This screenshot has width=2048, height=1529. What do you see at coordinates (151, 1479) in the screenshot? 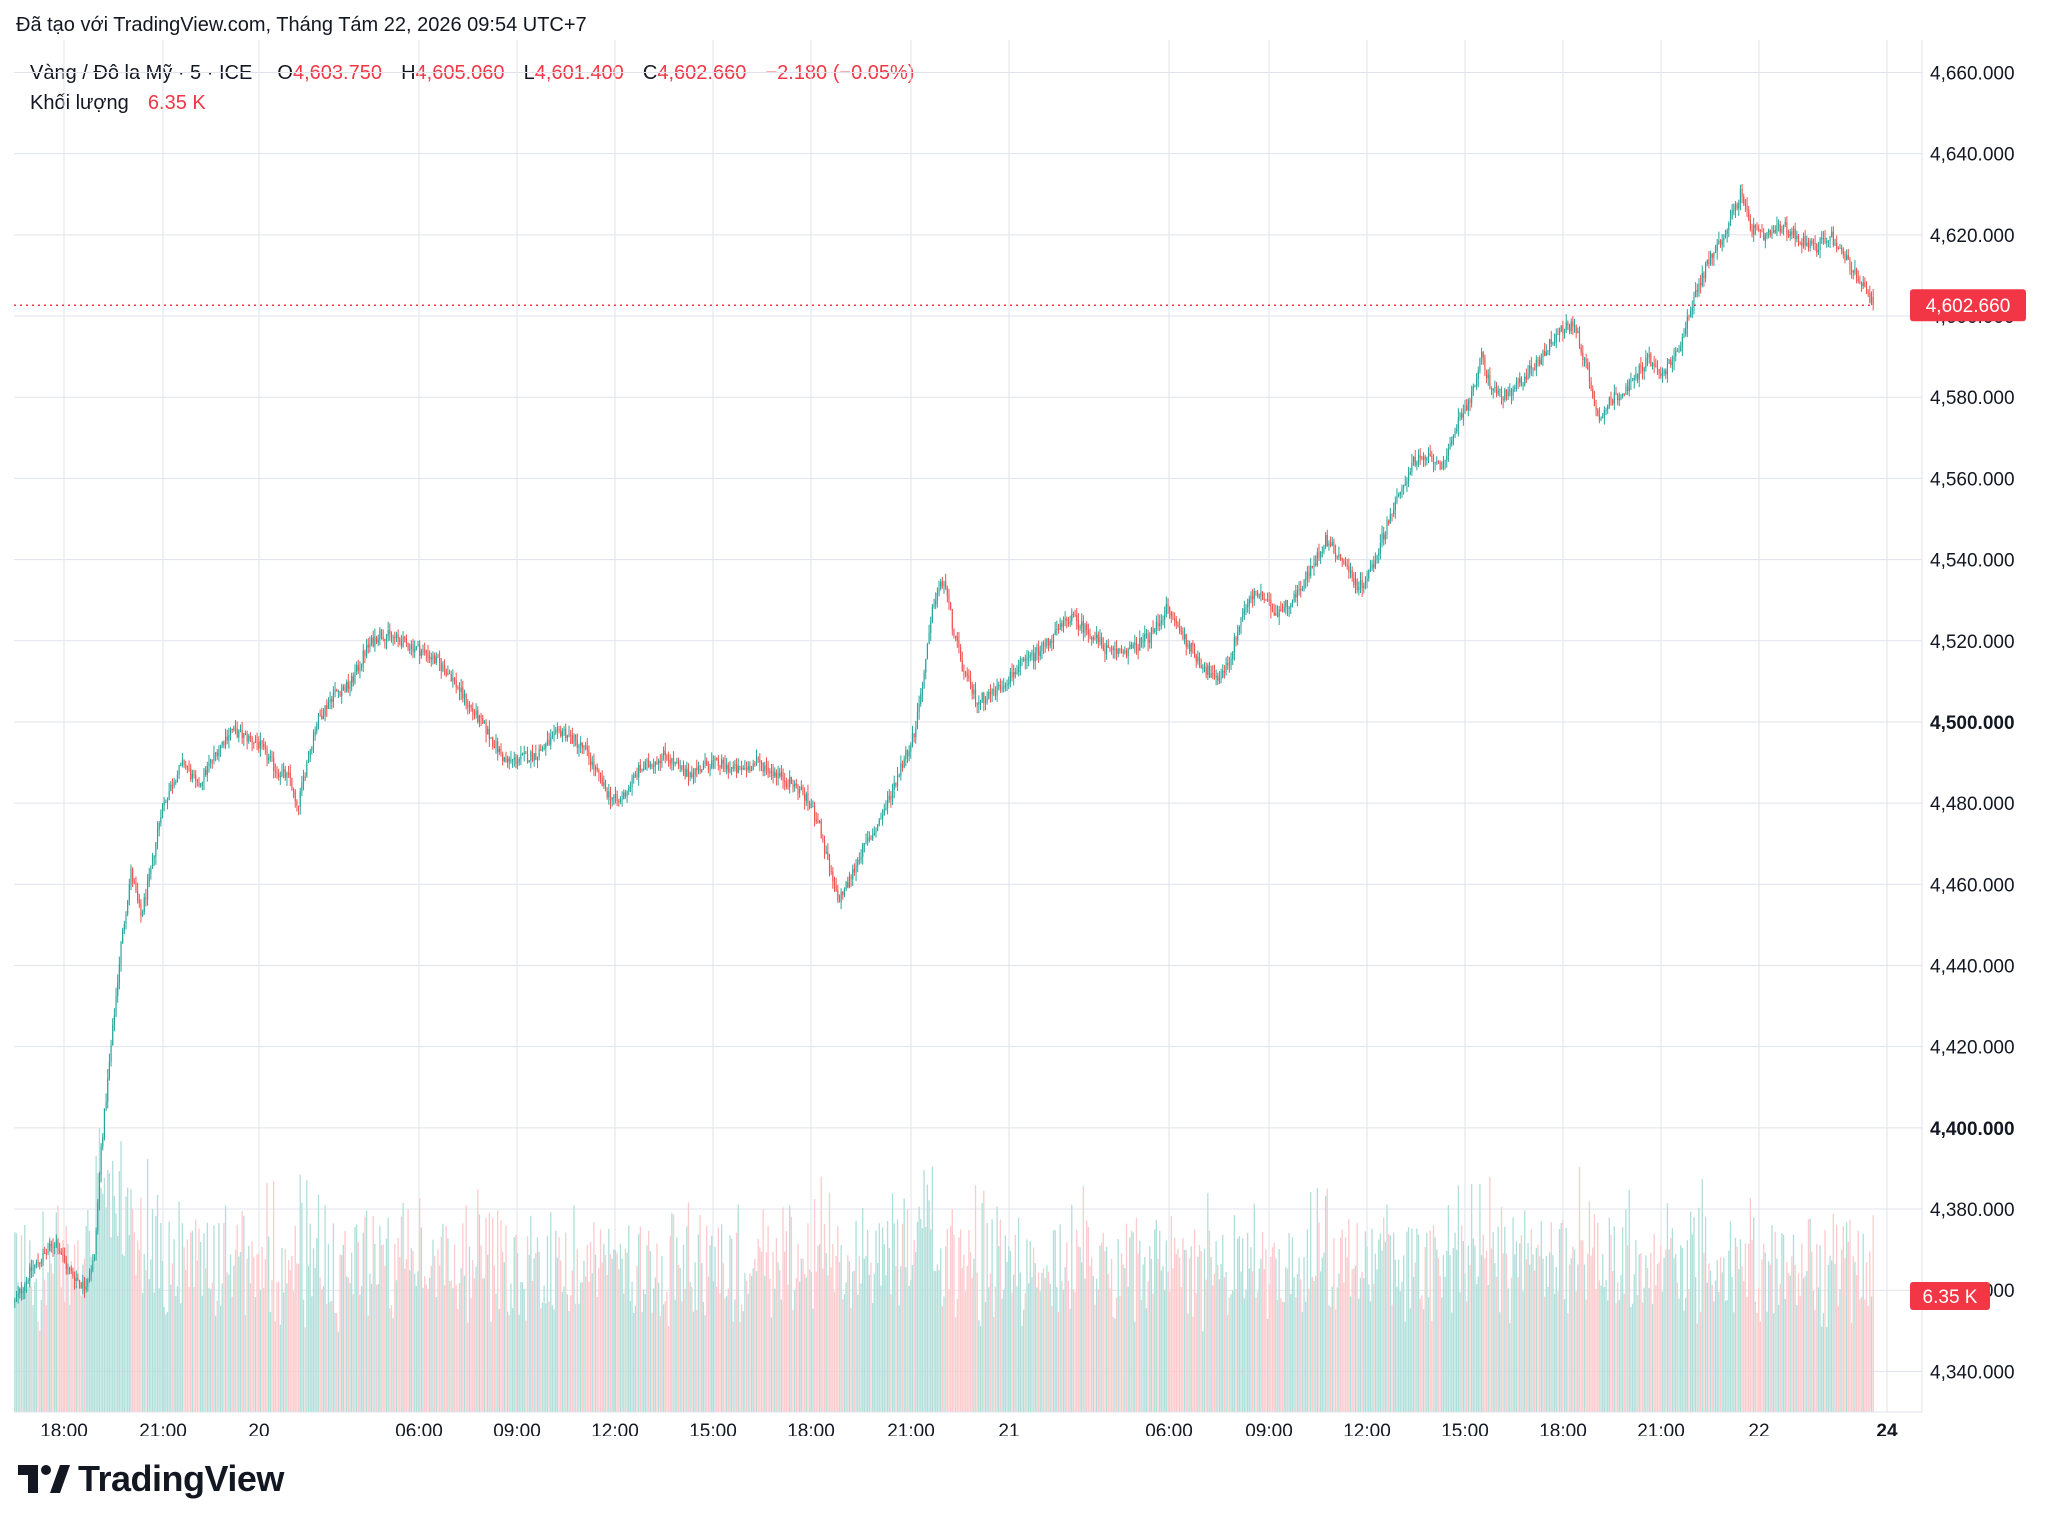
I see `tradingview-logo: TradingView` at bounding box center [151, 1479].